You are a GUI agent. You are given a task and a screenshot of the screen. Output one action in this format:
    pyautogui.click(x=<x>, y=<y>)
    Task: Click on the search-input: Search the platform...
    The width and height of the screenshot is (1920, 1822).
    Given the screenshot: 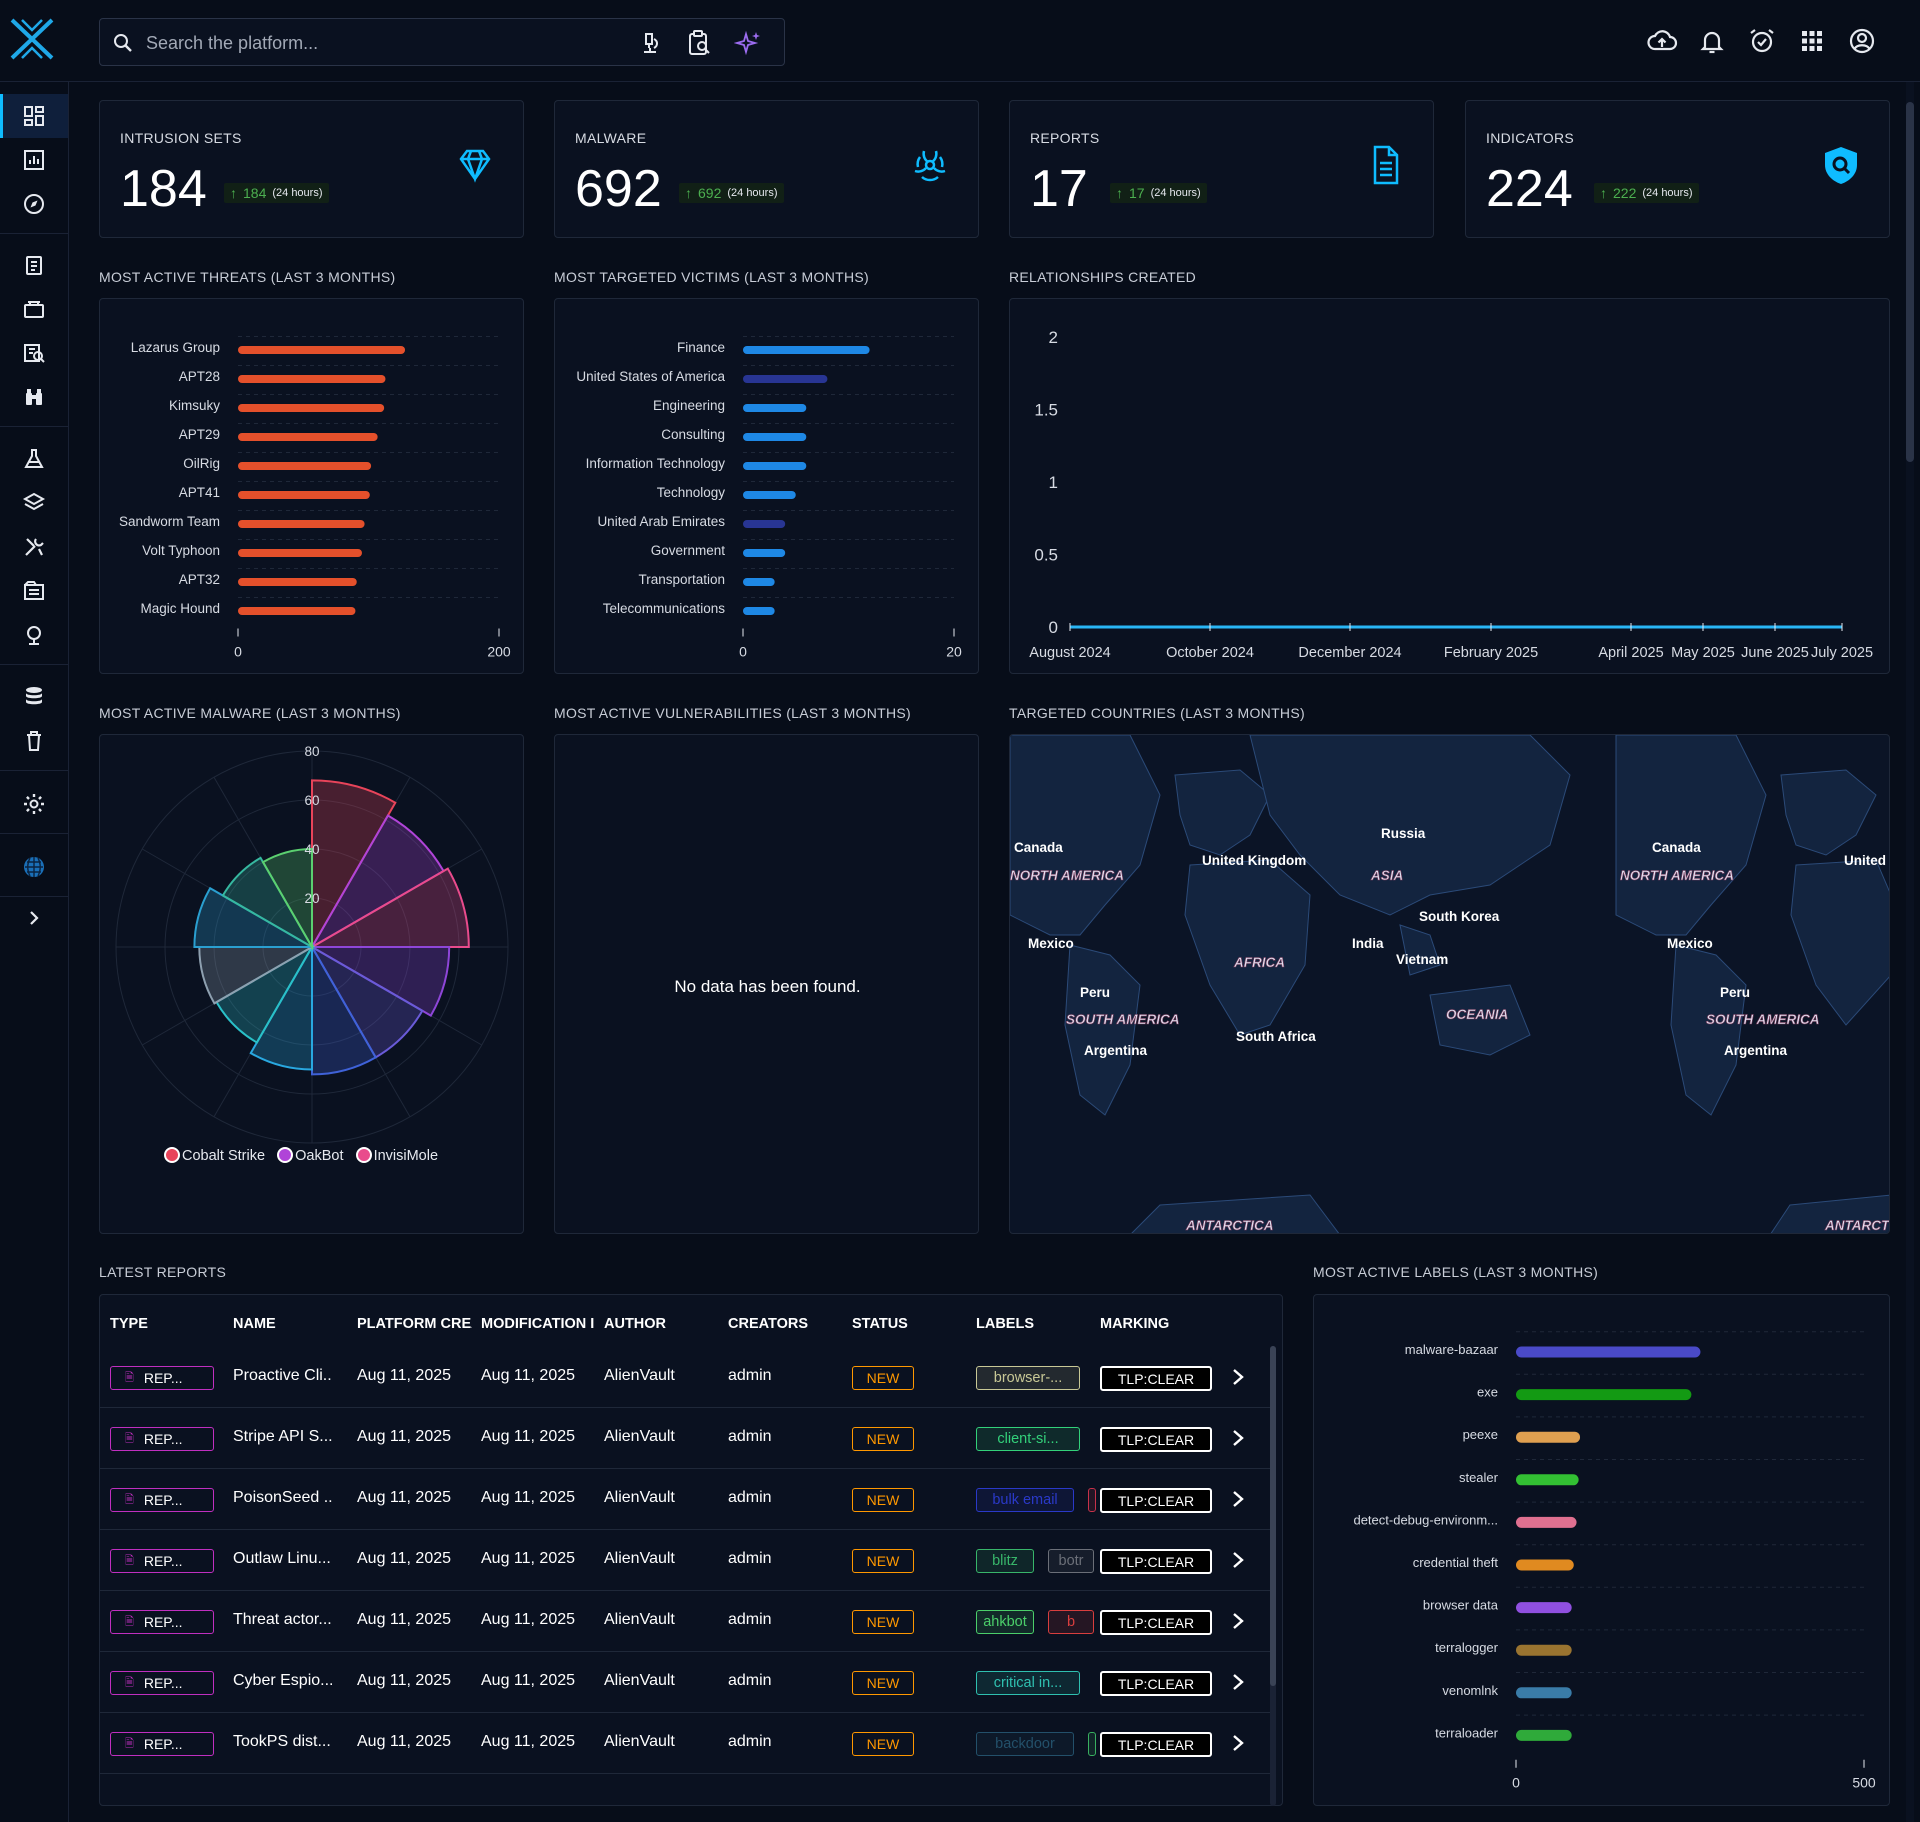 What is the action you would take?
    pyautogui.click(x=232, y=43)
    